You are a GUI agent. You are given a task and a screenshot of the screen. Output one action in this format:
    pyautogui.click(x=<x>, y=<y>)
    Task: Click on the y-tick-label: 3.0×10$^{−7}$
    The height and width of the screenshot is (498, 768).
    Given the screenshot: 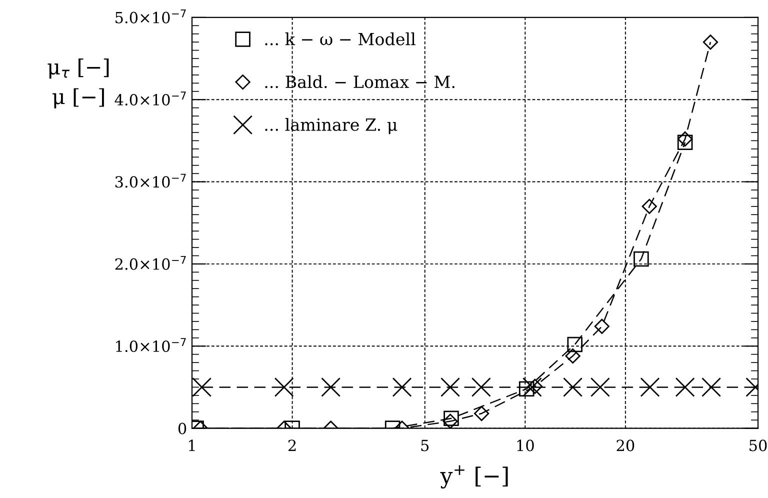 What is the action you would take?
    pyautogui.click(x=150, y=181)
    